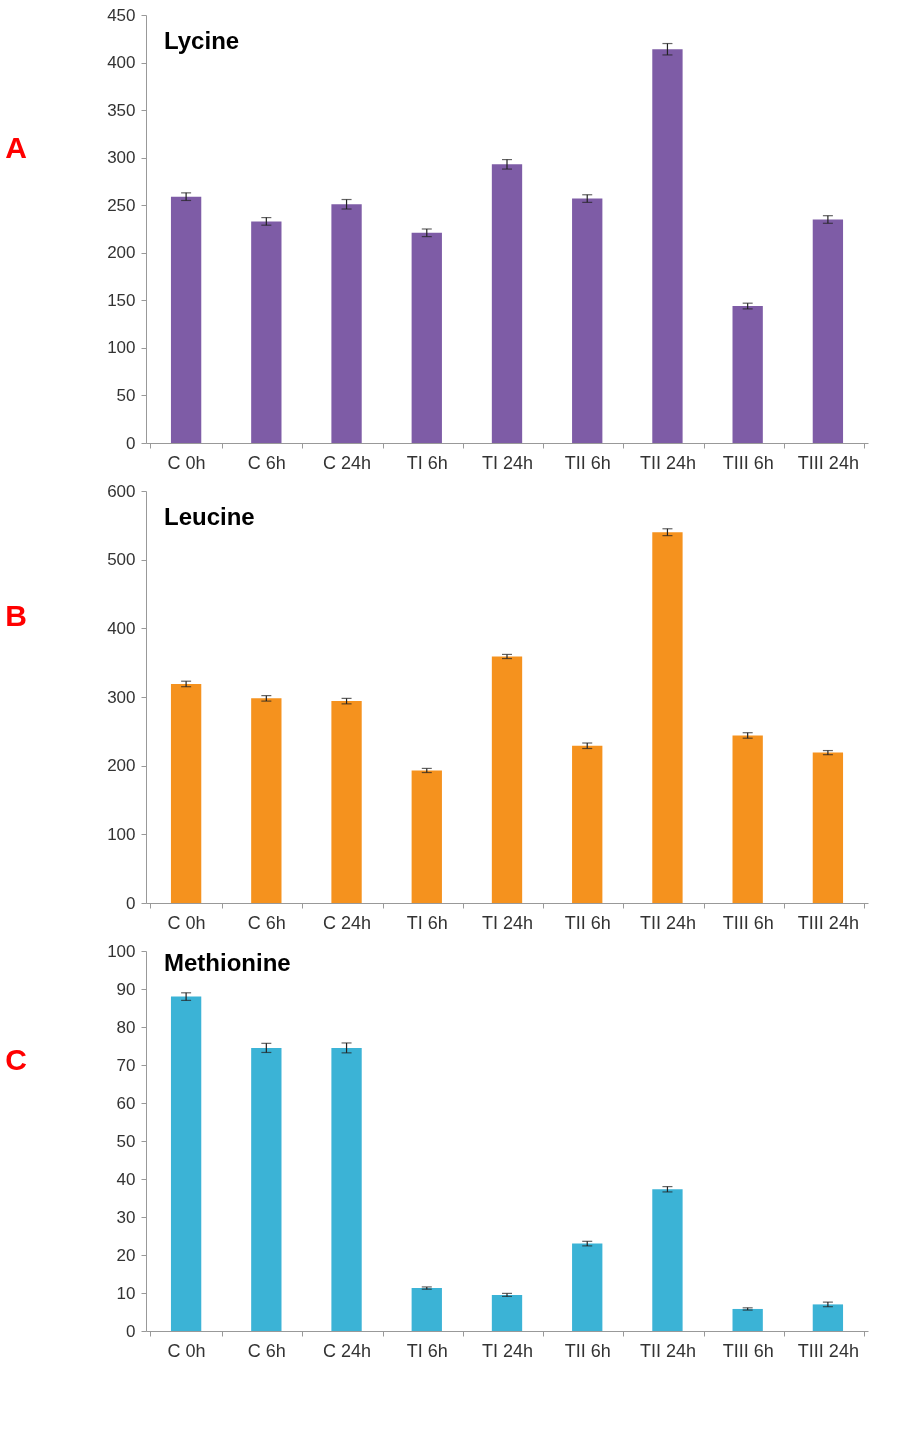  Describe the element at coordinates (126, 1065) in the screenshot. I see `y-tick-label: 70` at that location.